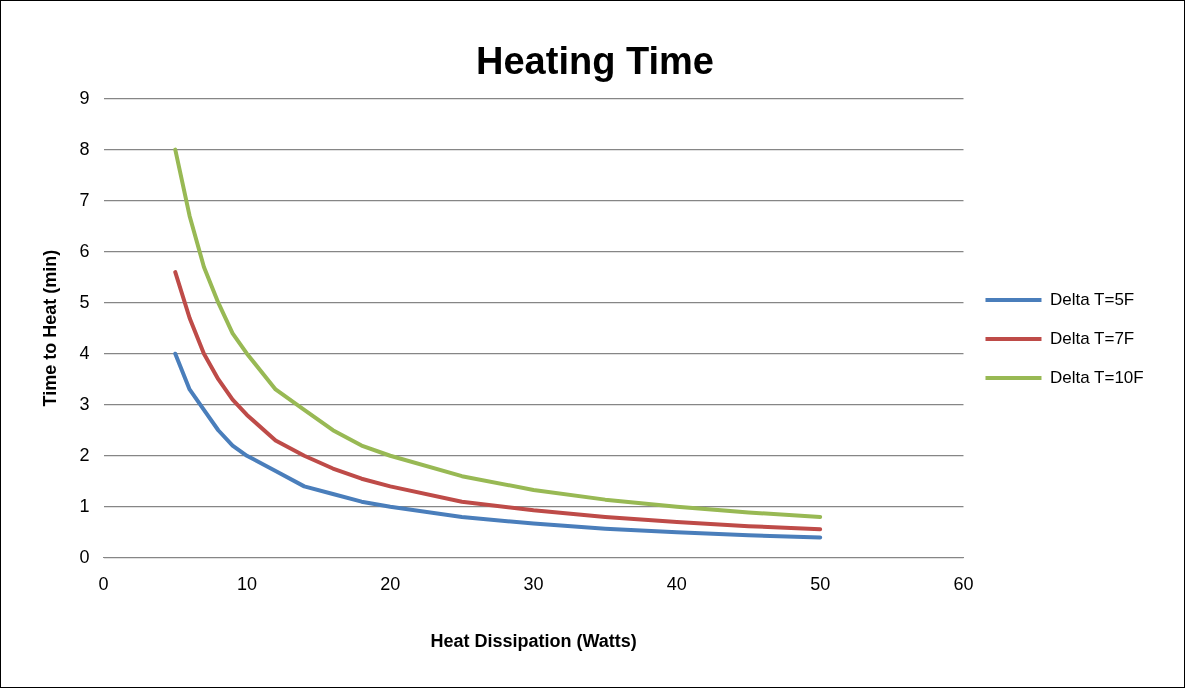 The height and width of the screenshot is (688, 1185). What do you see at coordinates (84, 454) in the screenshot?
I see `y-tick-label: 2` at bounding box center [84, 454].